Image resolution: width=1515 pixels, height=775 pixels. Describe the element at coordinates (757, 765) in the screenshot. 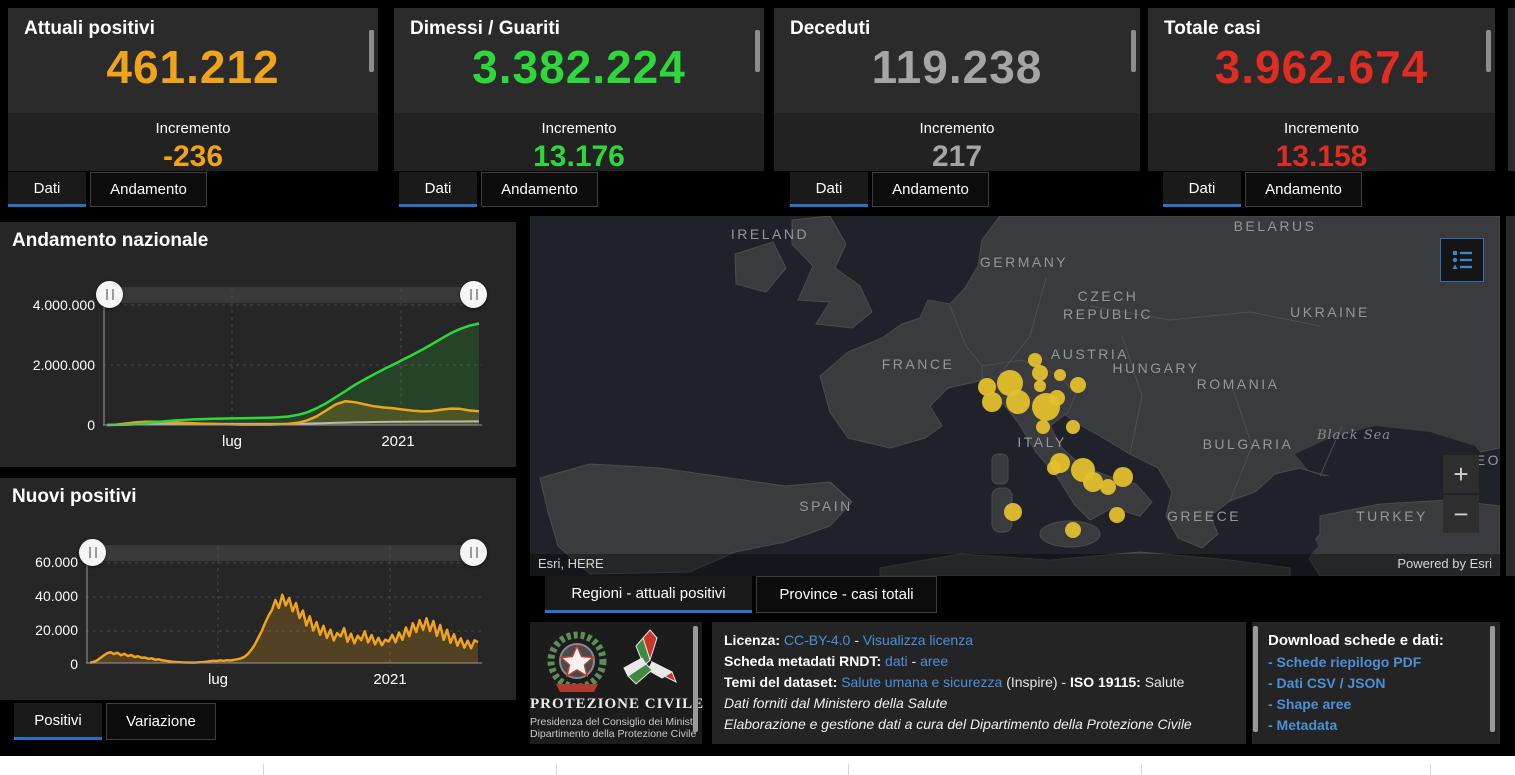

I see `next-row-panels` at that location.